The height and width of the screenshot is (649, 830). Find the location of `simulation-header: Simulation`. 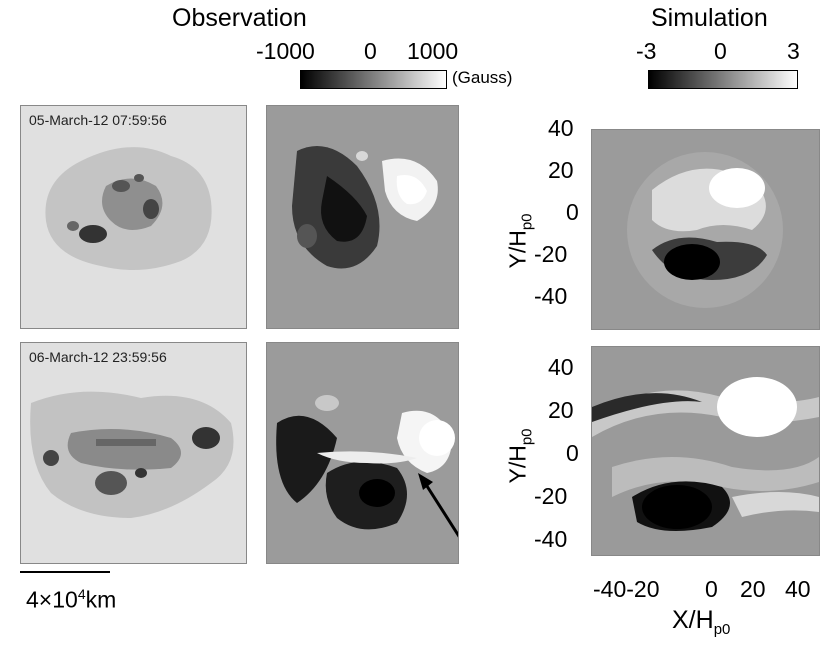

simulation-header: Simulation is located at coordinates (709, 18).